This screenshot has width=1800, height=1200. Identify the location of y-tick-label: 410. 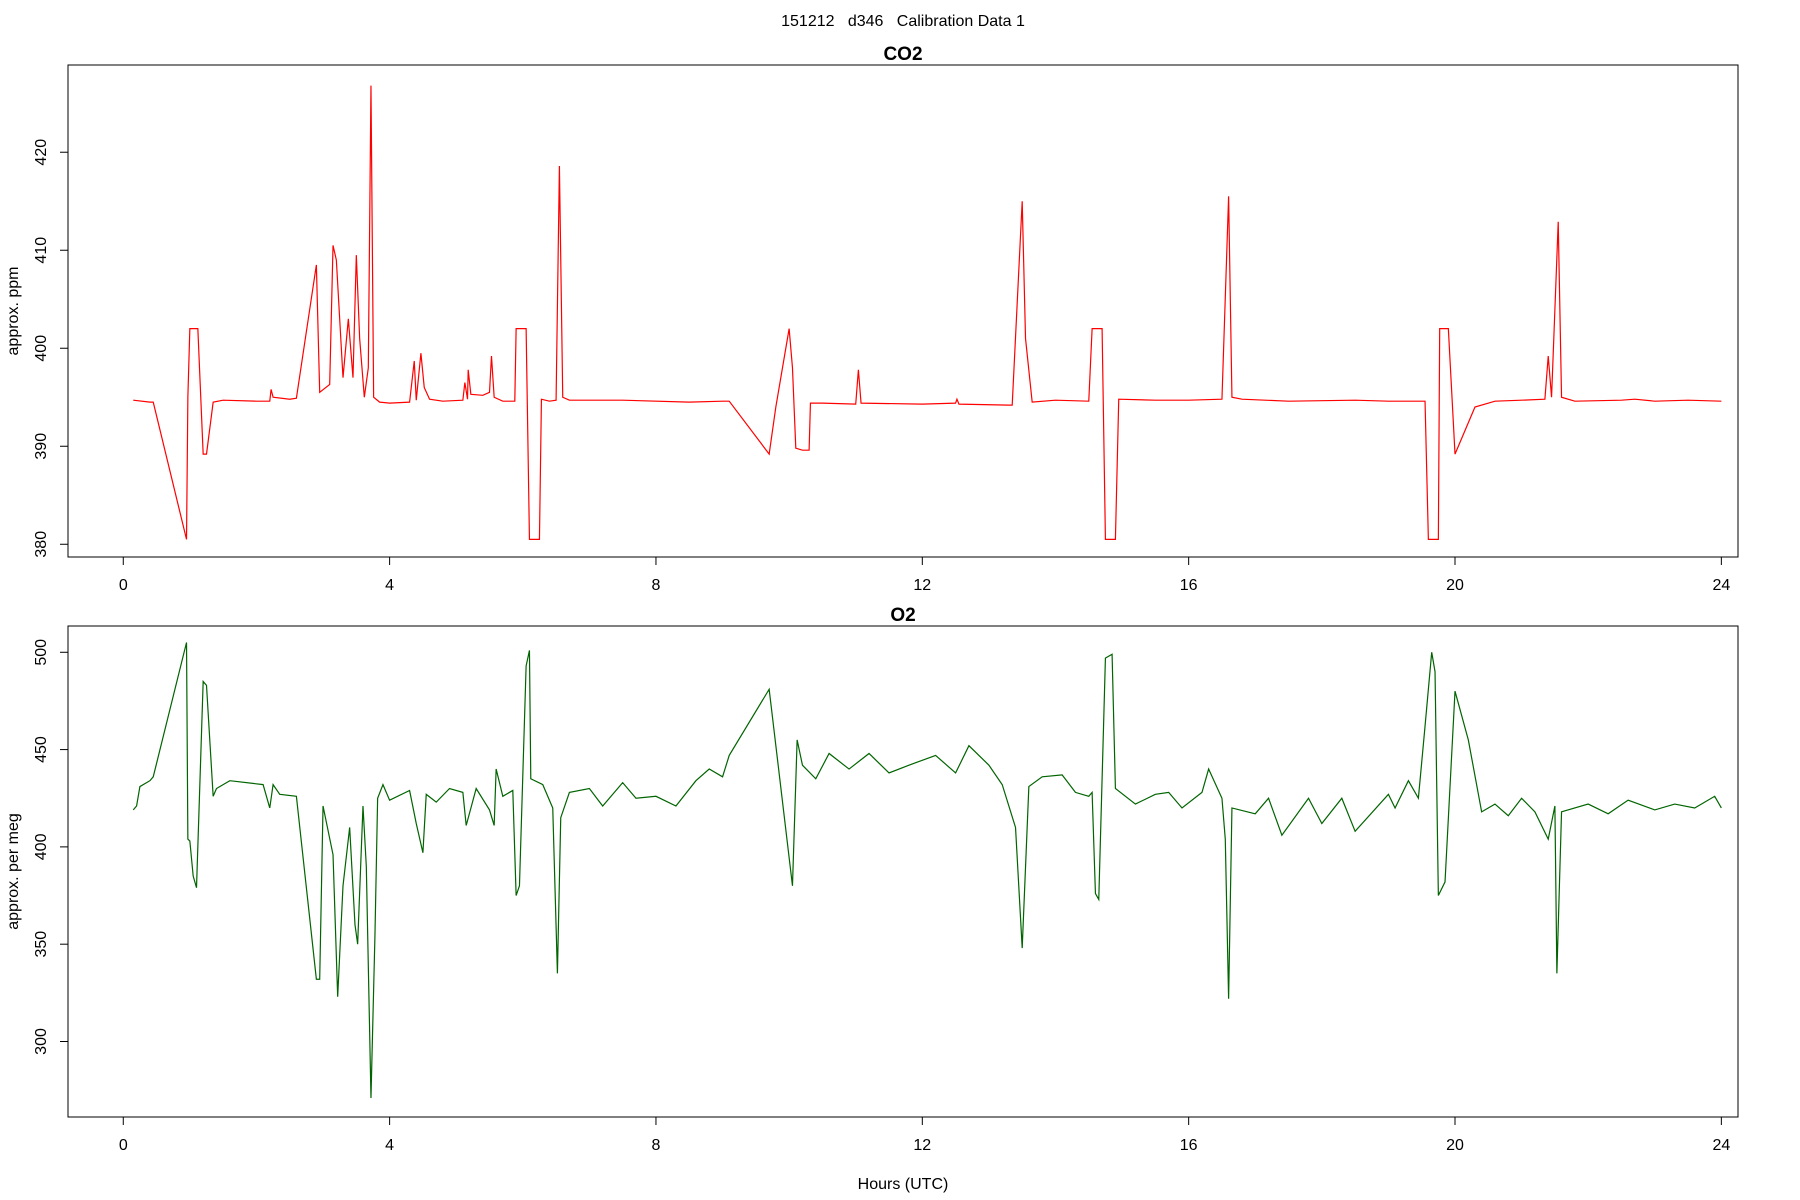
(41, 250).